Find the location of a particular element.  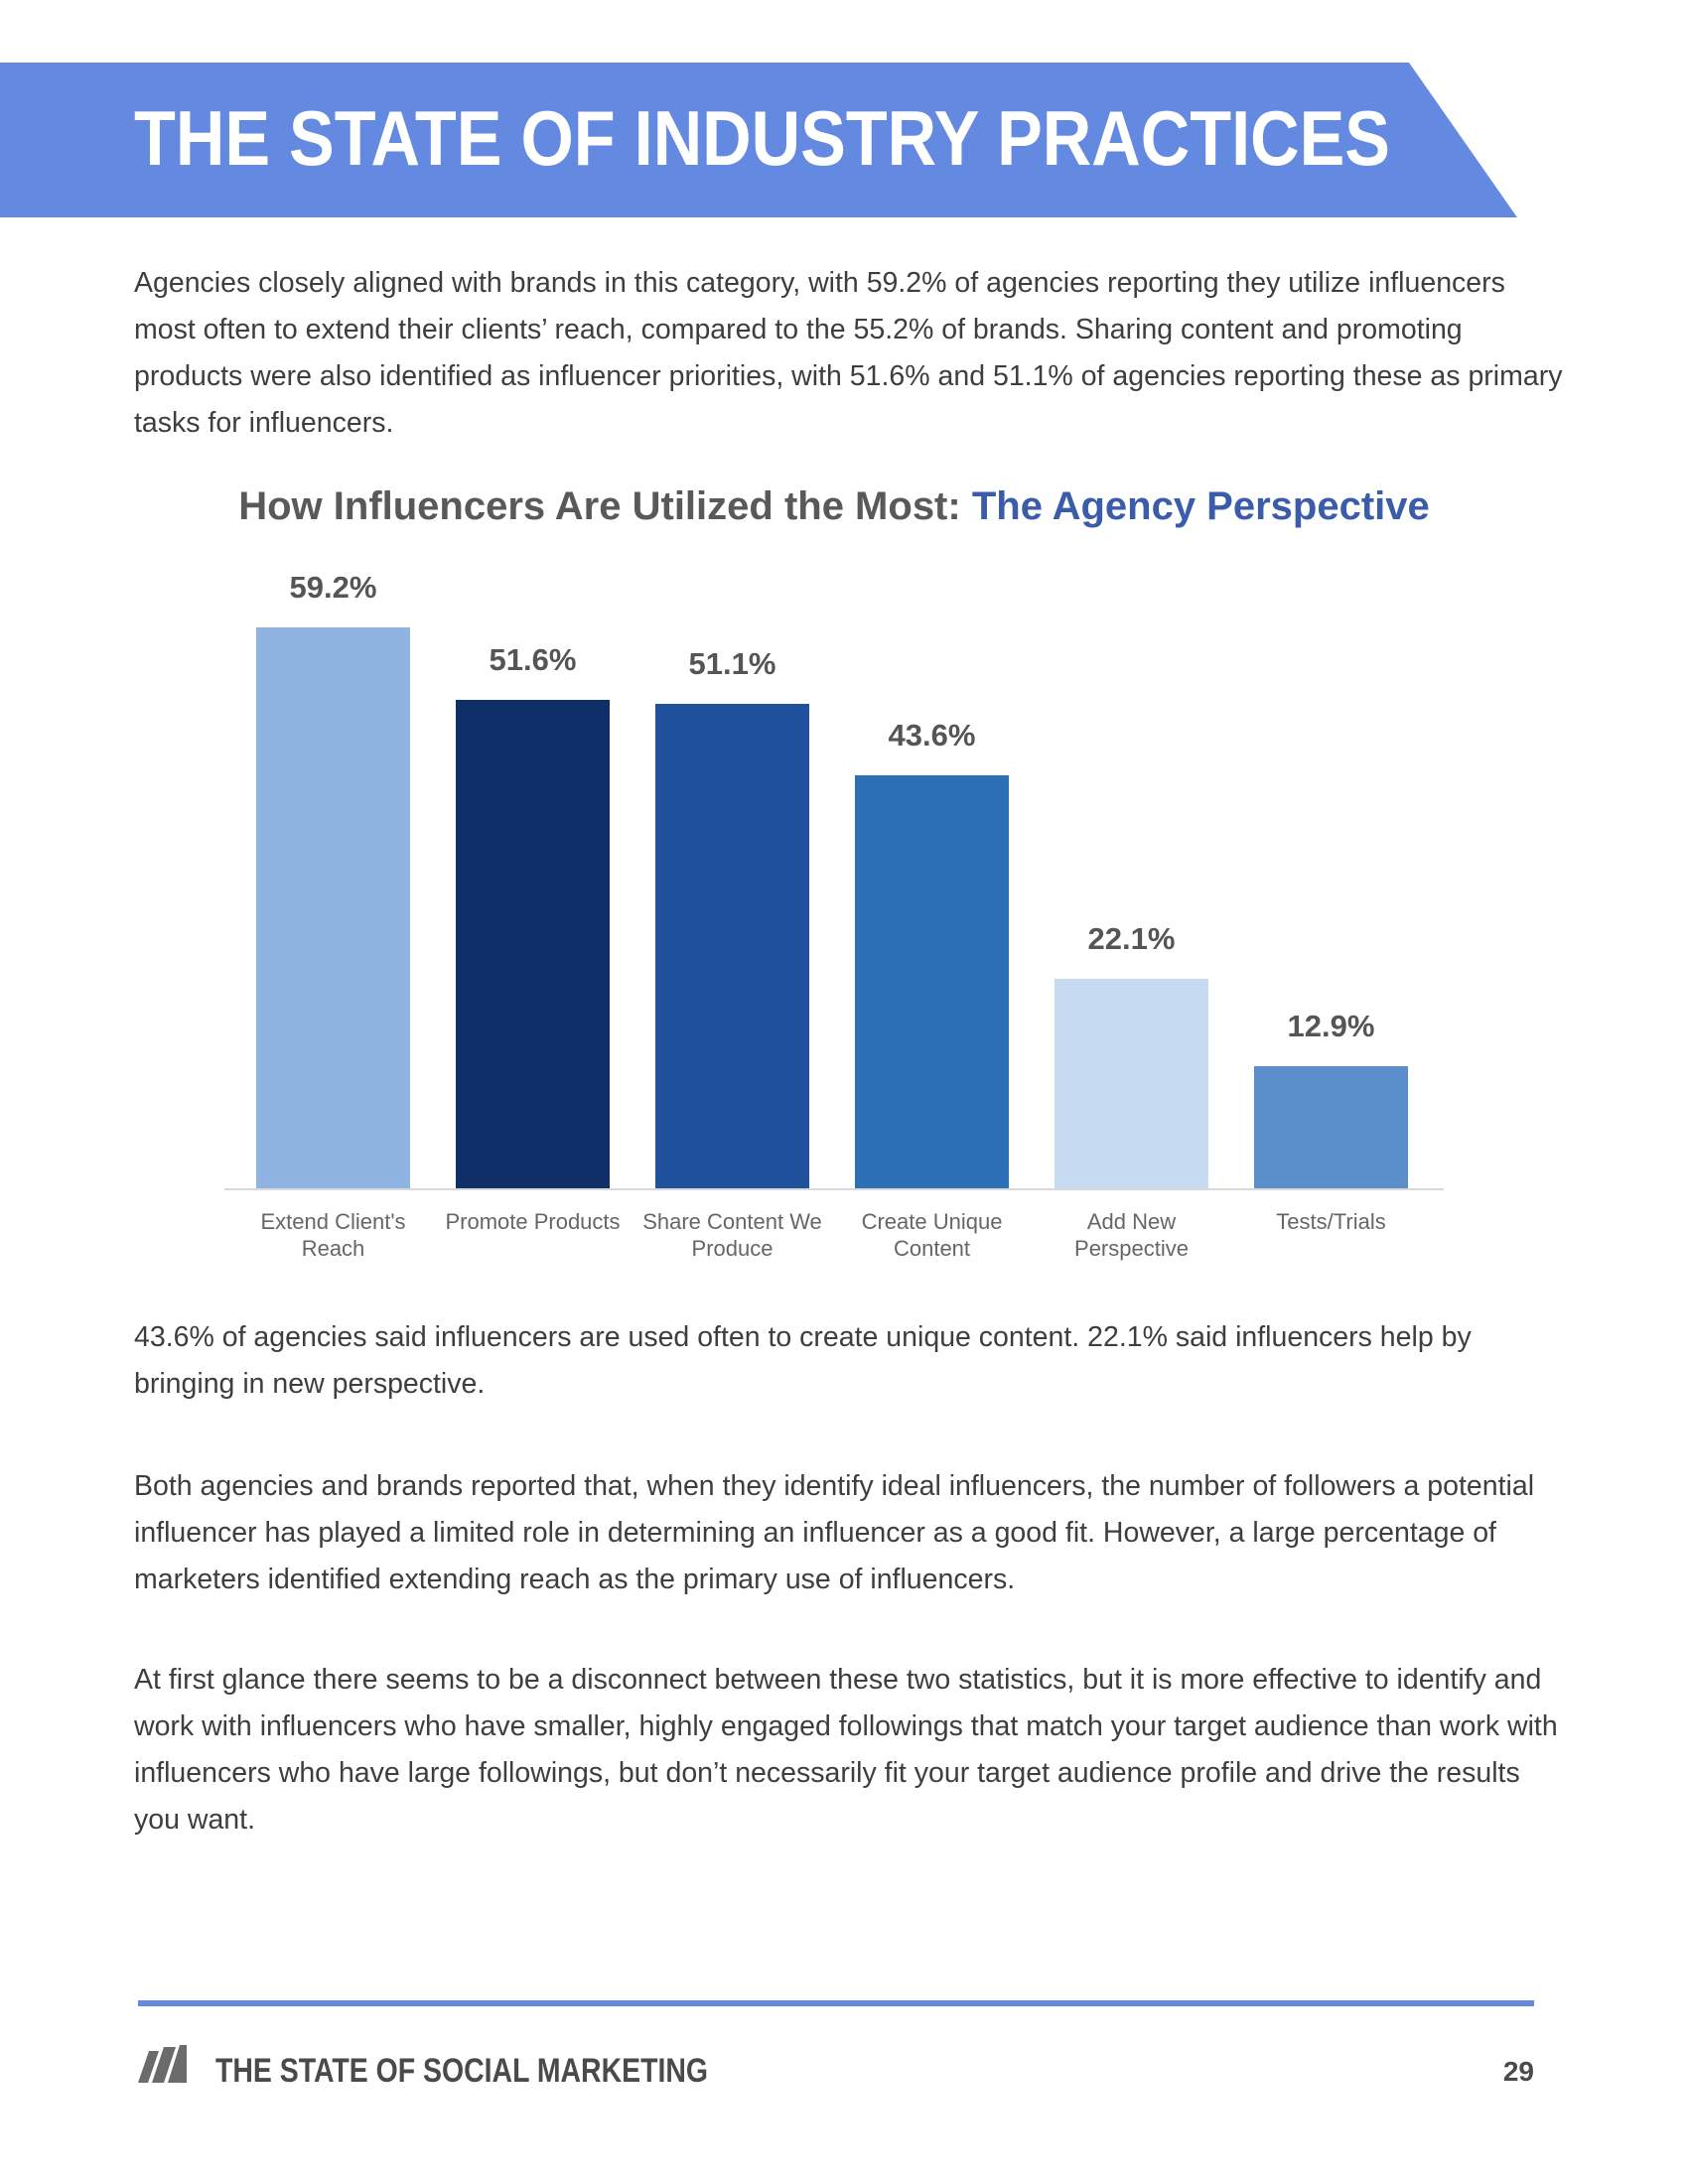

baseline is located at coordinates (834, 1189).